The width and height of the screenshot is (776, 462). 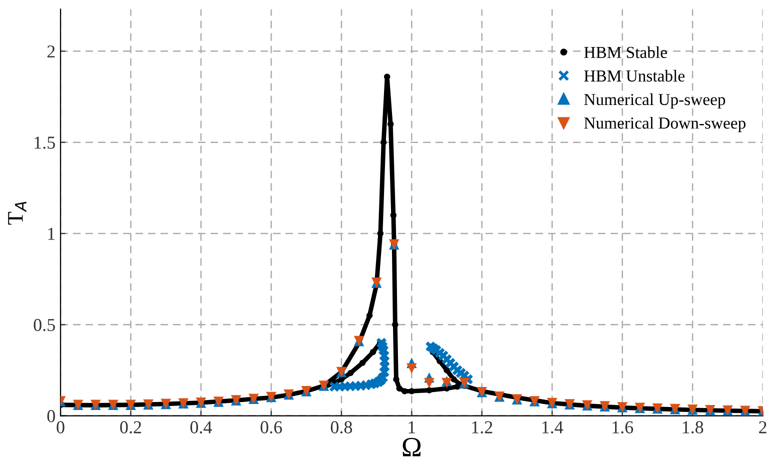 I want to click on y-tick-label: 1.5, so click(x=44, y=142).